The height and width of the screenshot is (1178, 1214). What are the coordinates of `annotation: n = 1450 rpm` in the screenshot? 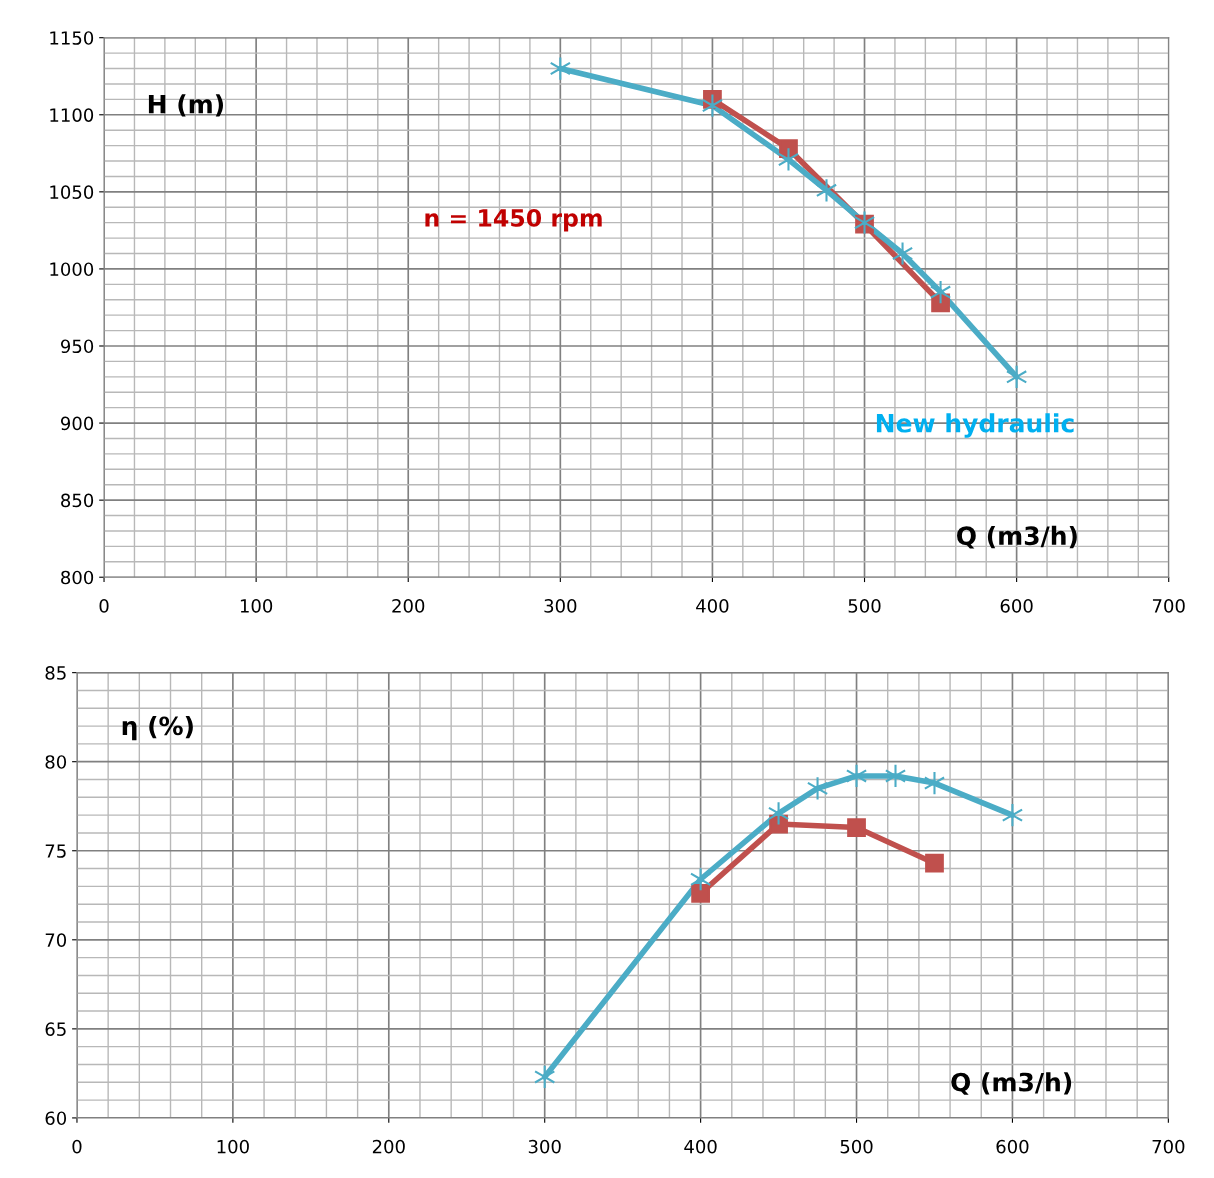 It's located at (513, 220).